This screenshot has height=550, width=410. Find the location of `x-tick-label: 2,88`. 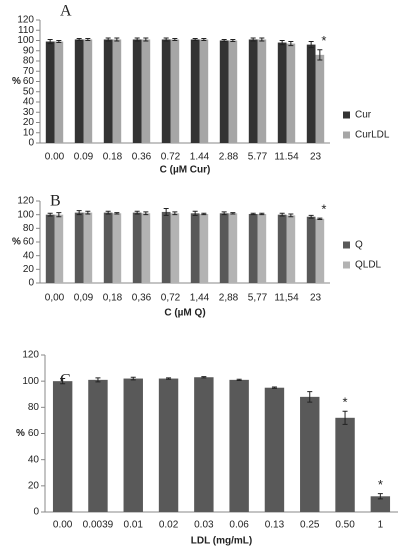

x-tick-label: 2,88 is located at coordinates (229, 298).